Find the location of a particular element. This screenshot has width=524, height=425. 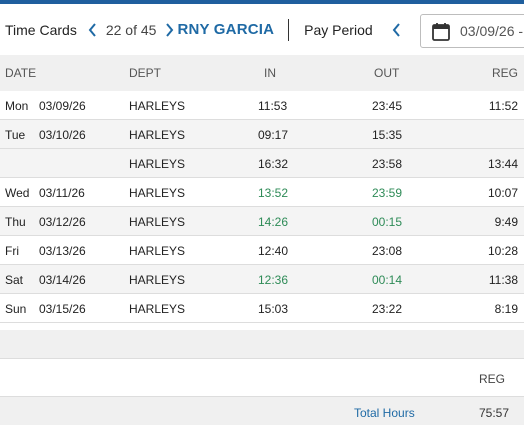

record-pager: 22 of 45 is located at coordinates (131, 29).